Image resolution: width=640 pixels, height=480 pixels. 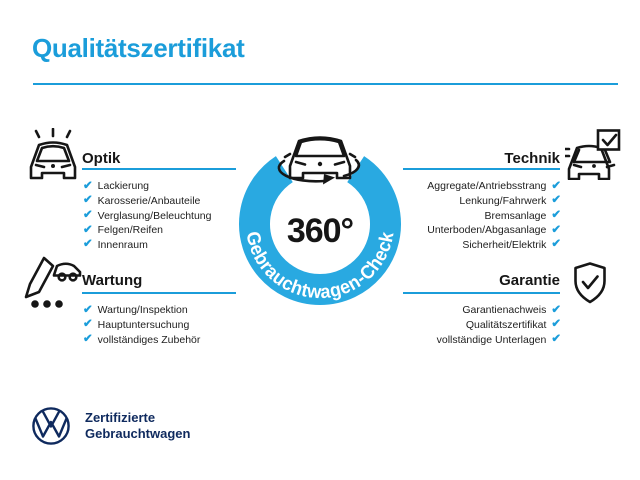 I want to click on 360-check-badge: Gebrauchtwagen-Check 360°, so click(x=320, y=220).